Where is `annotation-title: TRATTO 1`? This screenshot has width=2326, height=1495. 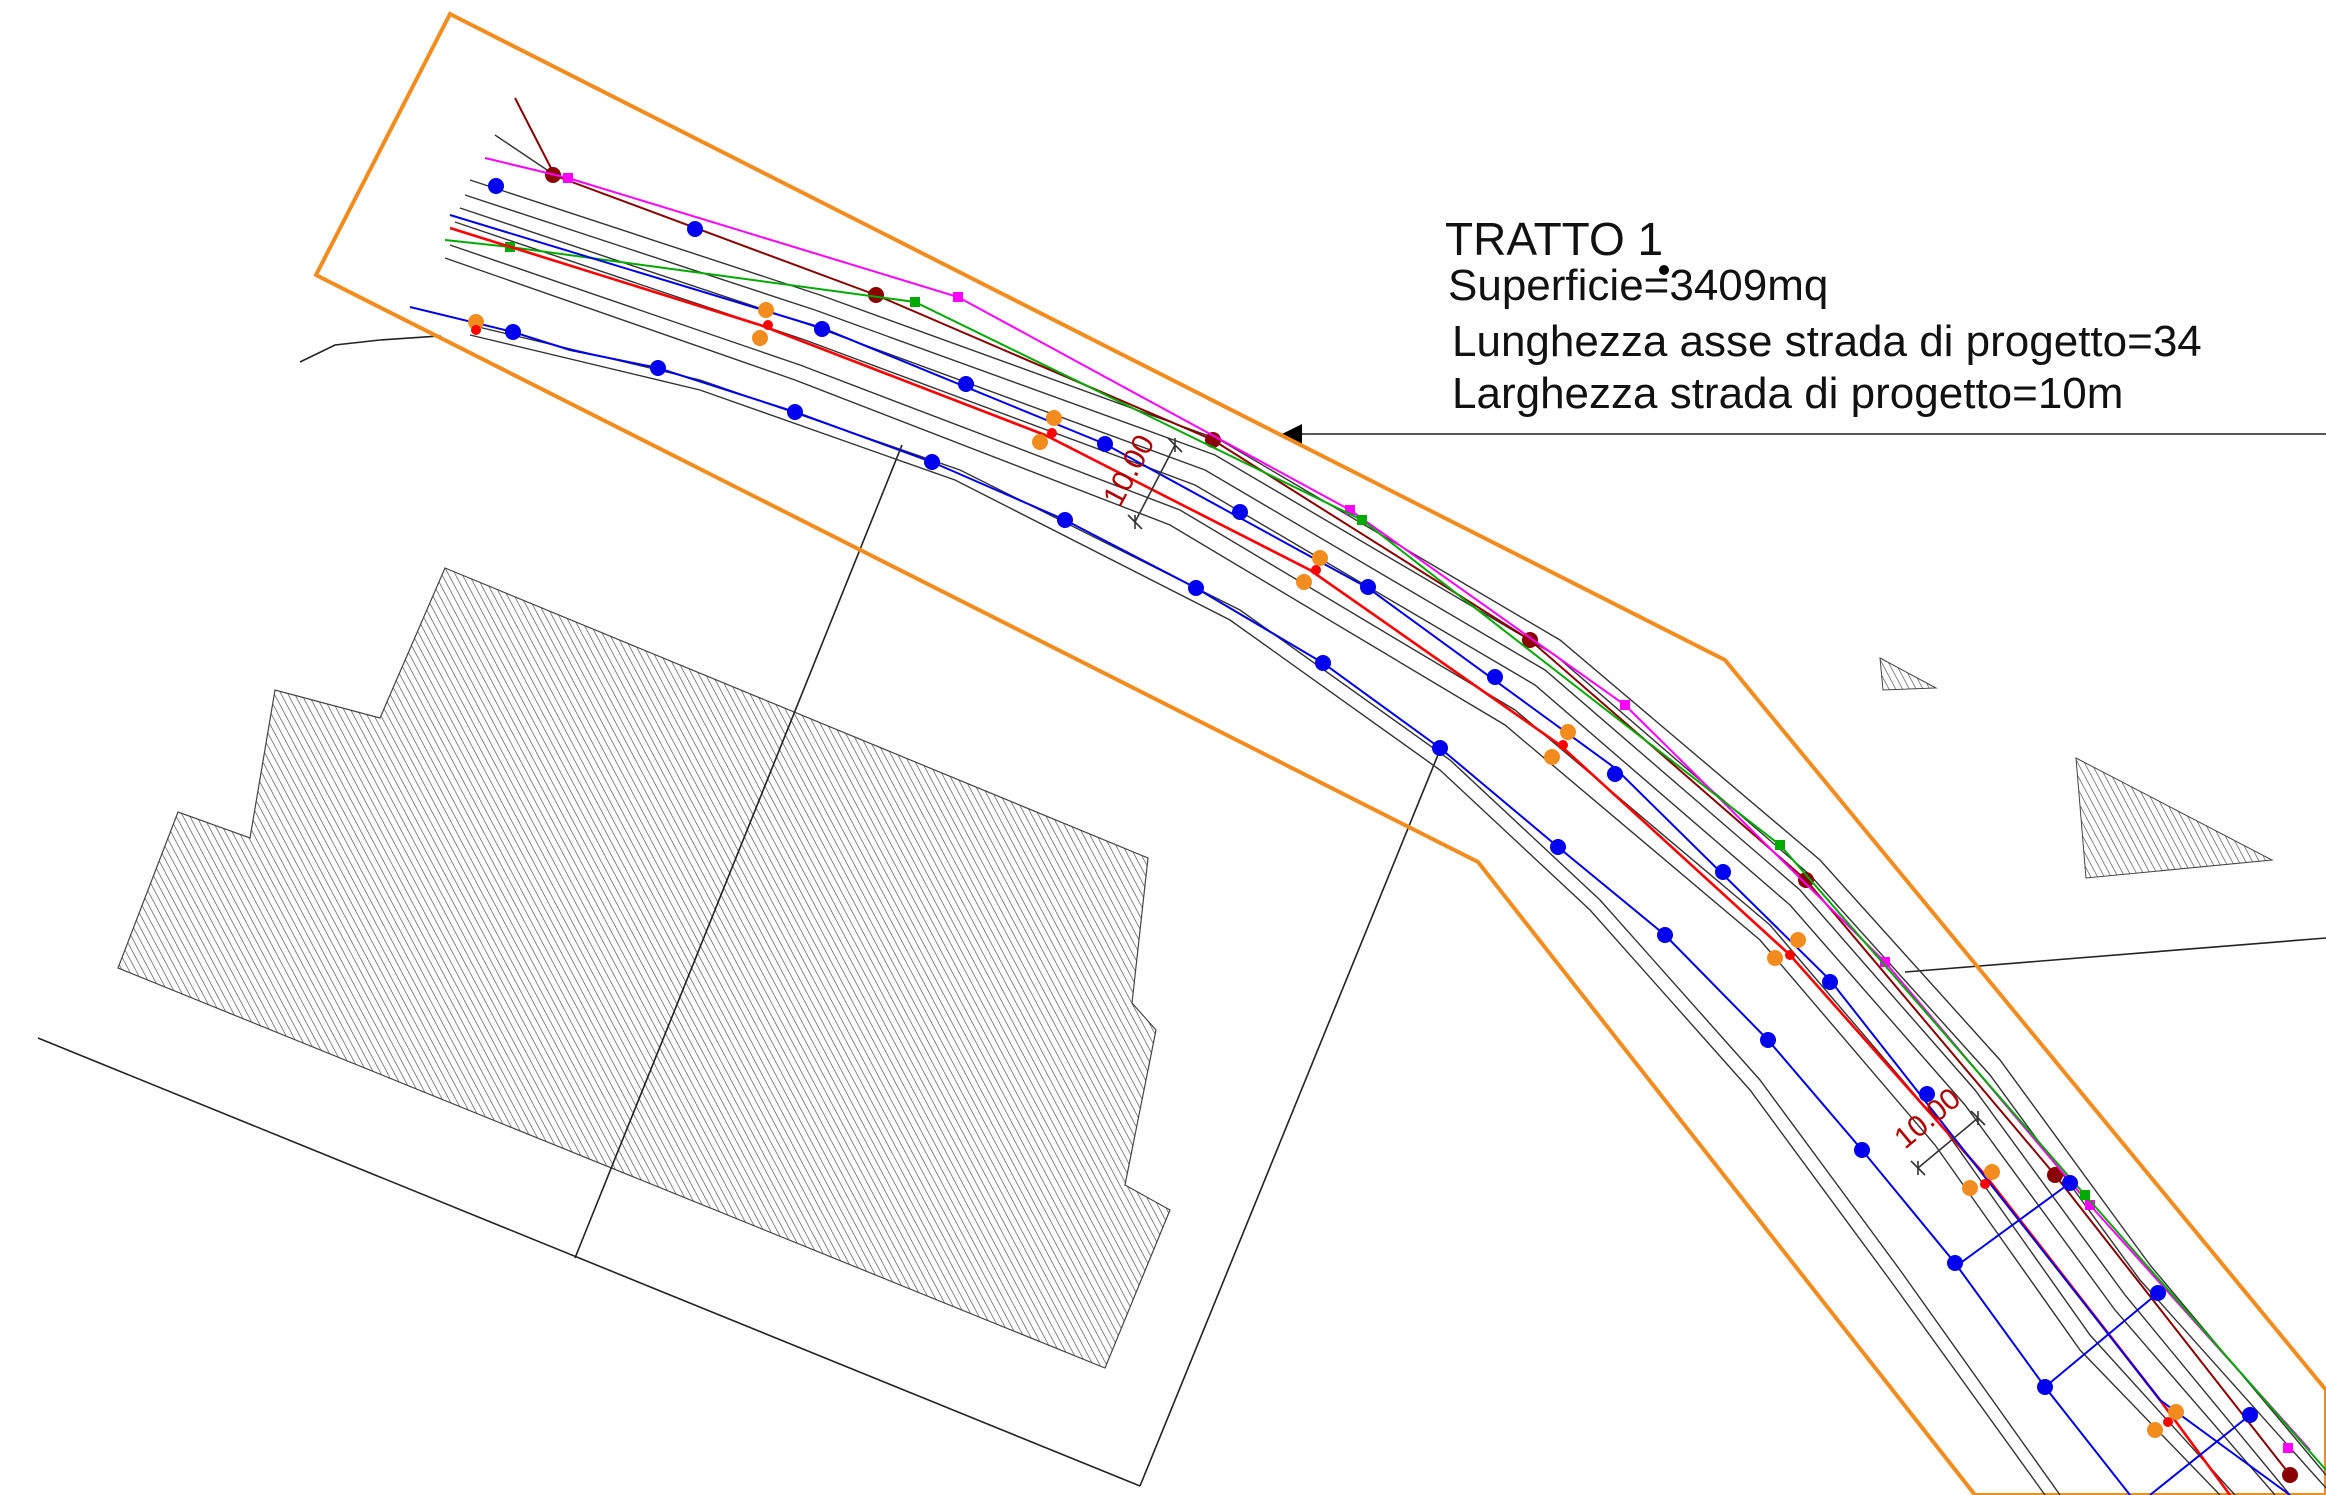 annotation-title: TRATTO 1 is located at coordinates (1554, 239).